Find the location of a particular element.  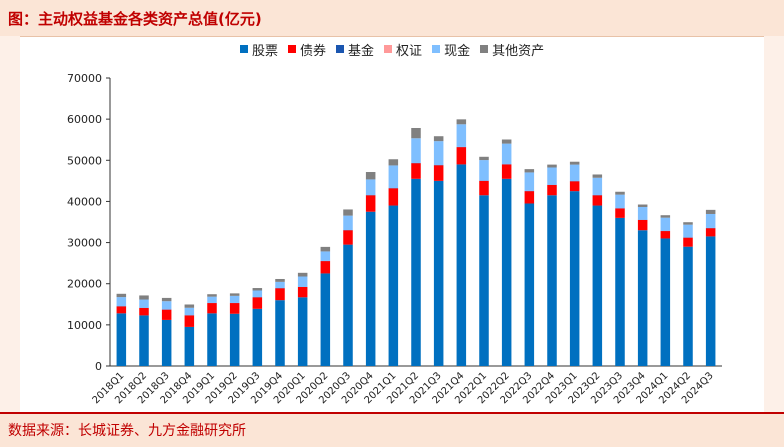

y-tick-label: 20000 is located at coordinates (84, 284).